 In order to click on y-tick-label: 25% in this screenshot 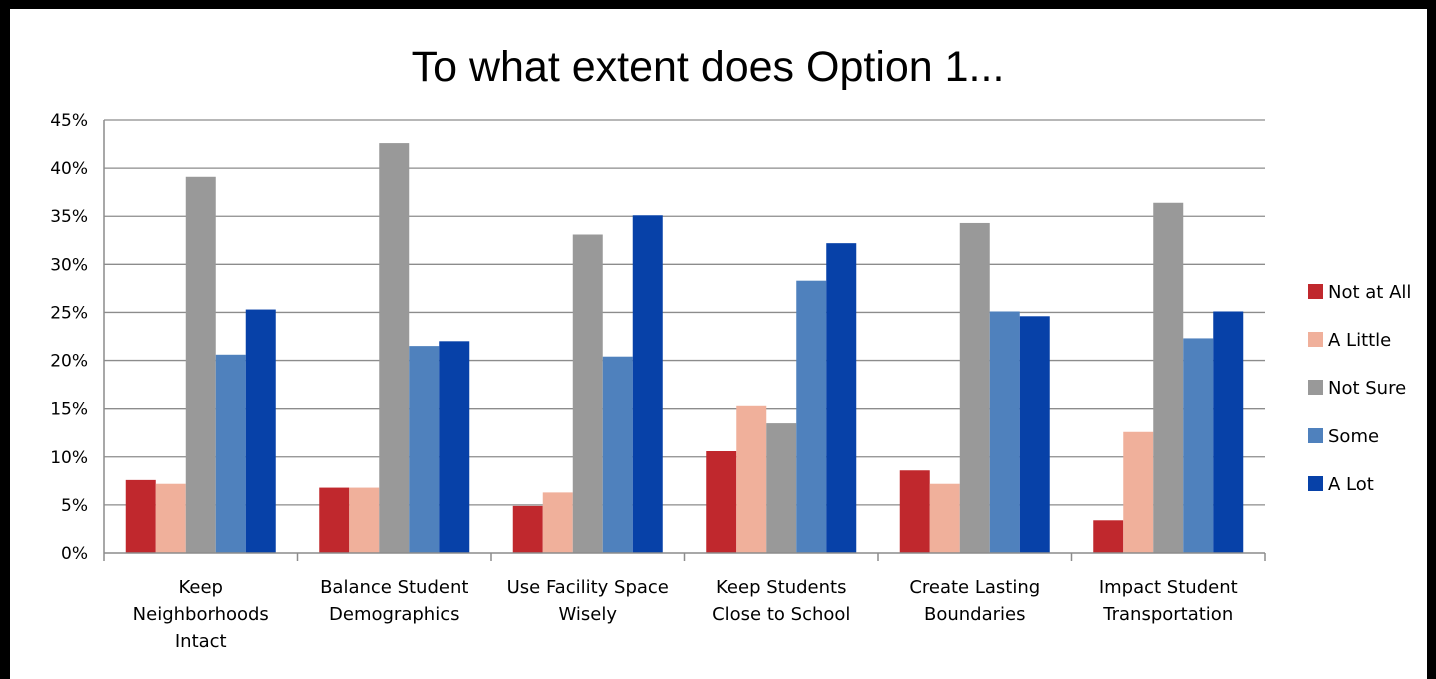, I will do `click(69, 313)`.